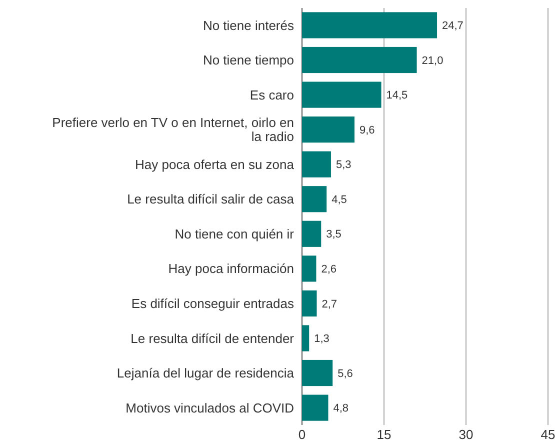 This screenshot has width=555, height=445. I want to click on y-tick-label: Motivos vinculados al COVID, so click(210, 408).